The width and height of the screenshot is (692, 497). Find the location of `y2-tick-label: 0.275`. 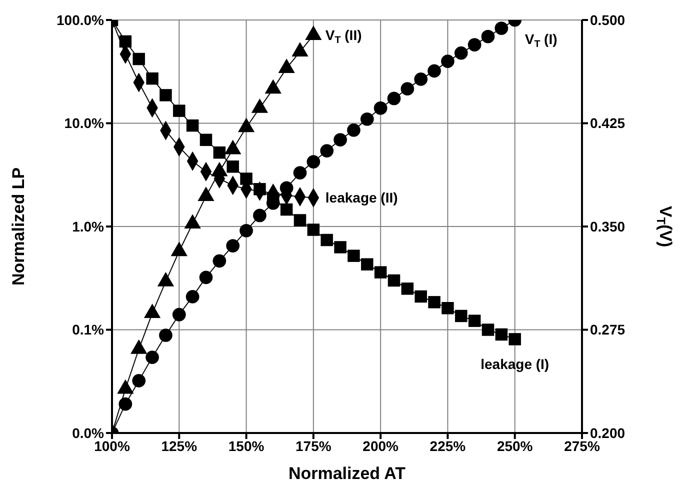

y2-tick-label: 0.275 is located at coordinates (608, 330).